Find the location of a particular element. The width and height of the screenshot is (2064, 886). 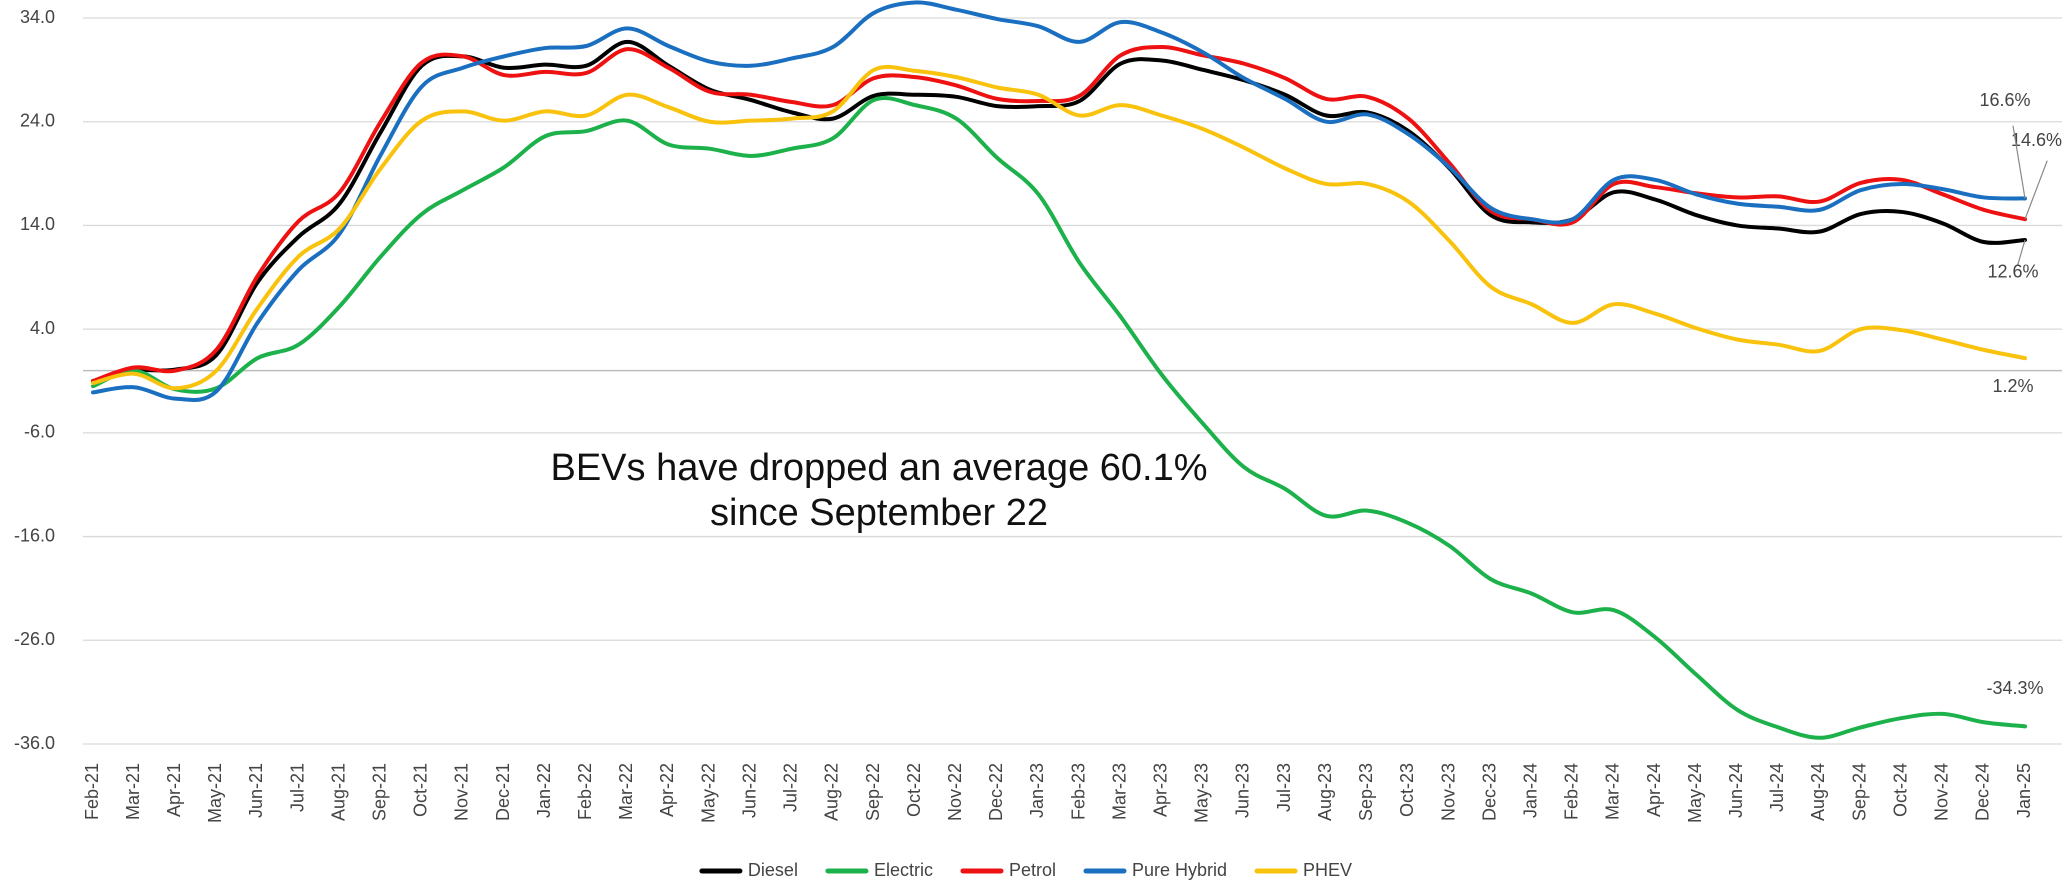

x-tick-label: Nov-22 is located at coordinates (955, 792).